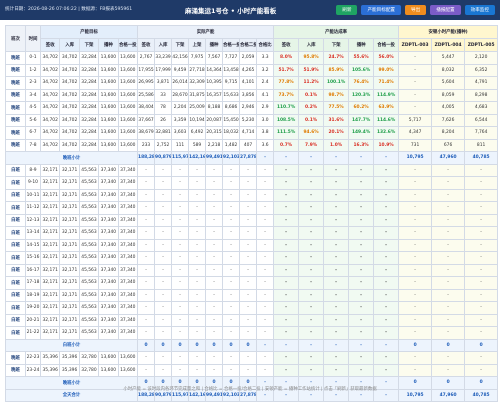 The height and width of the screenshot is (403, 500). What do you see at coordinates (286, 133) in the screenshot?
I see `cell: 111.5%` at bounding box center [286, 133].